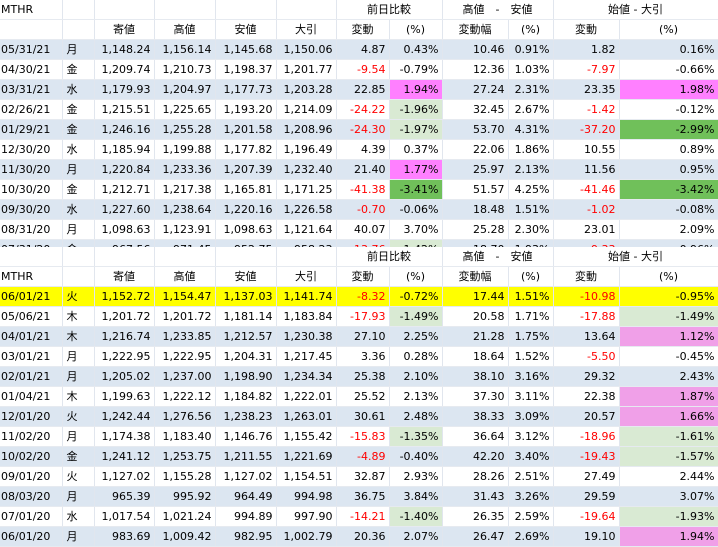 The width and height of the screenshot is (718, 547). Describe the element at coordinates (416, 356) in the screenshot. I see `change-pct-cell: 0.28%` at that location.